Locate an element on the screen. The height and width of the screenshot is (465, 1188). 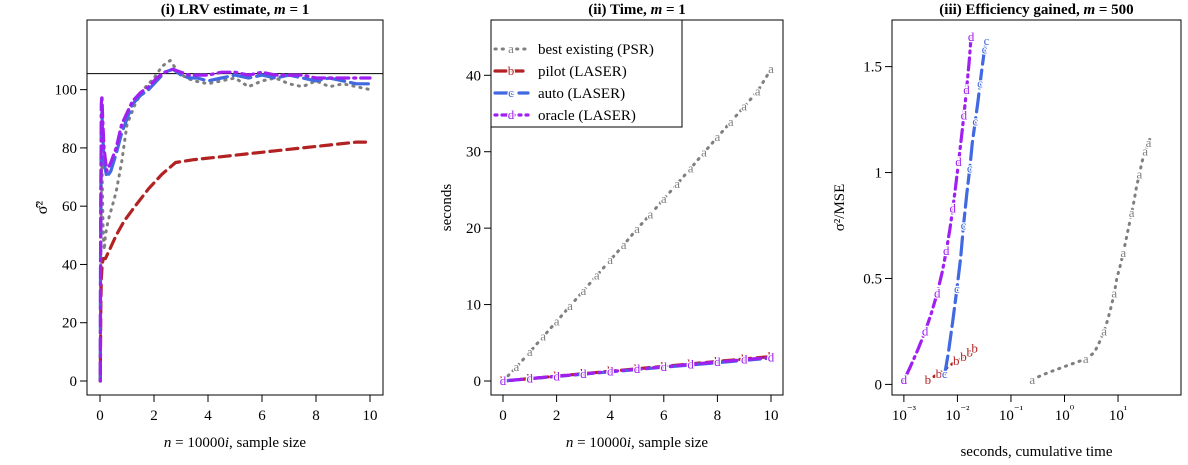
series-line-c is located at coordinates (966, 207).